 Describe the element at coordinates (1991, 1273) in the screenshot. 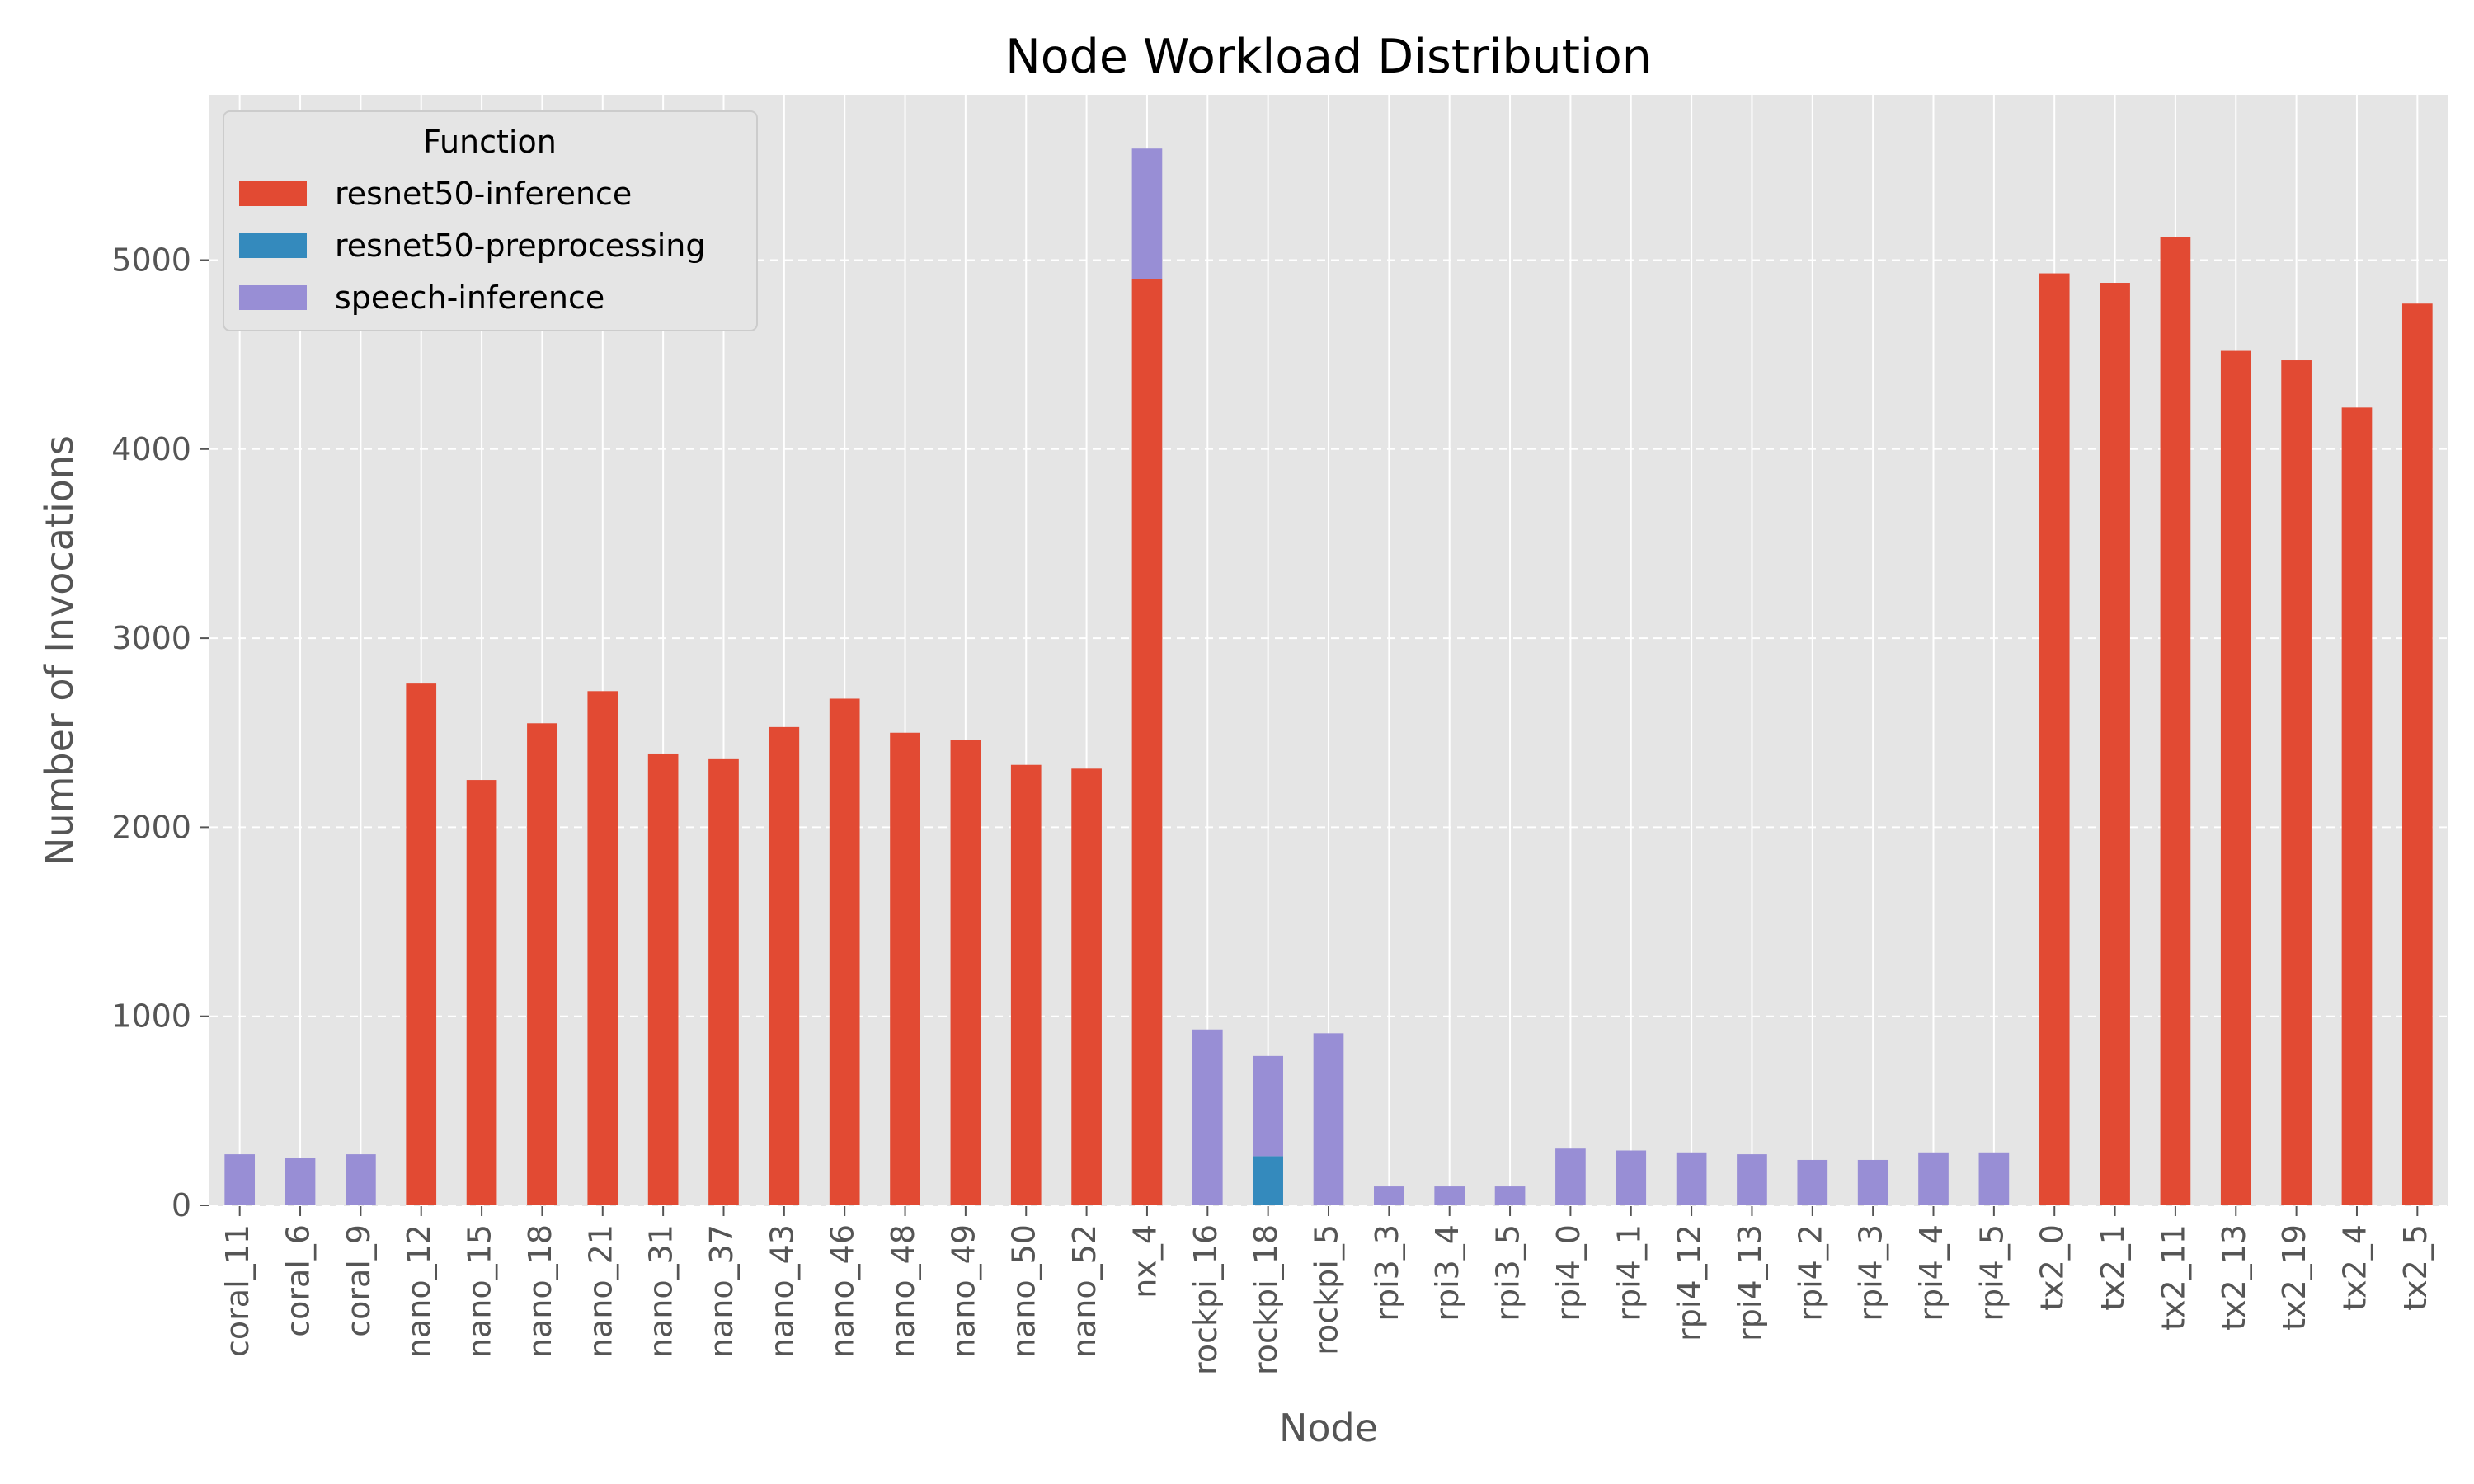

I see `x-tick-label: rpi4_5` at that location.